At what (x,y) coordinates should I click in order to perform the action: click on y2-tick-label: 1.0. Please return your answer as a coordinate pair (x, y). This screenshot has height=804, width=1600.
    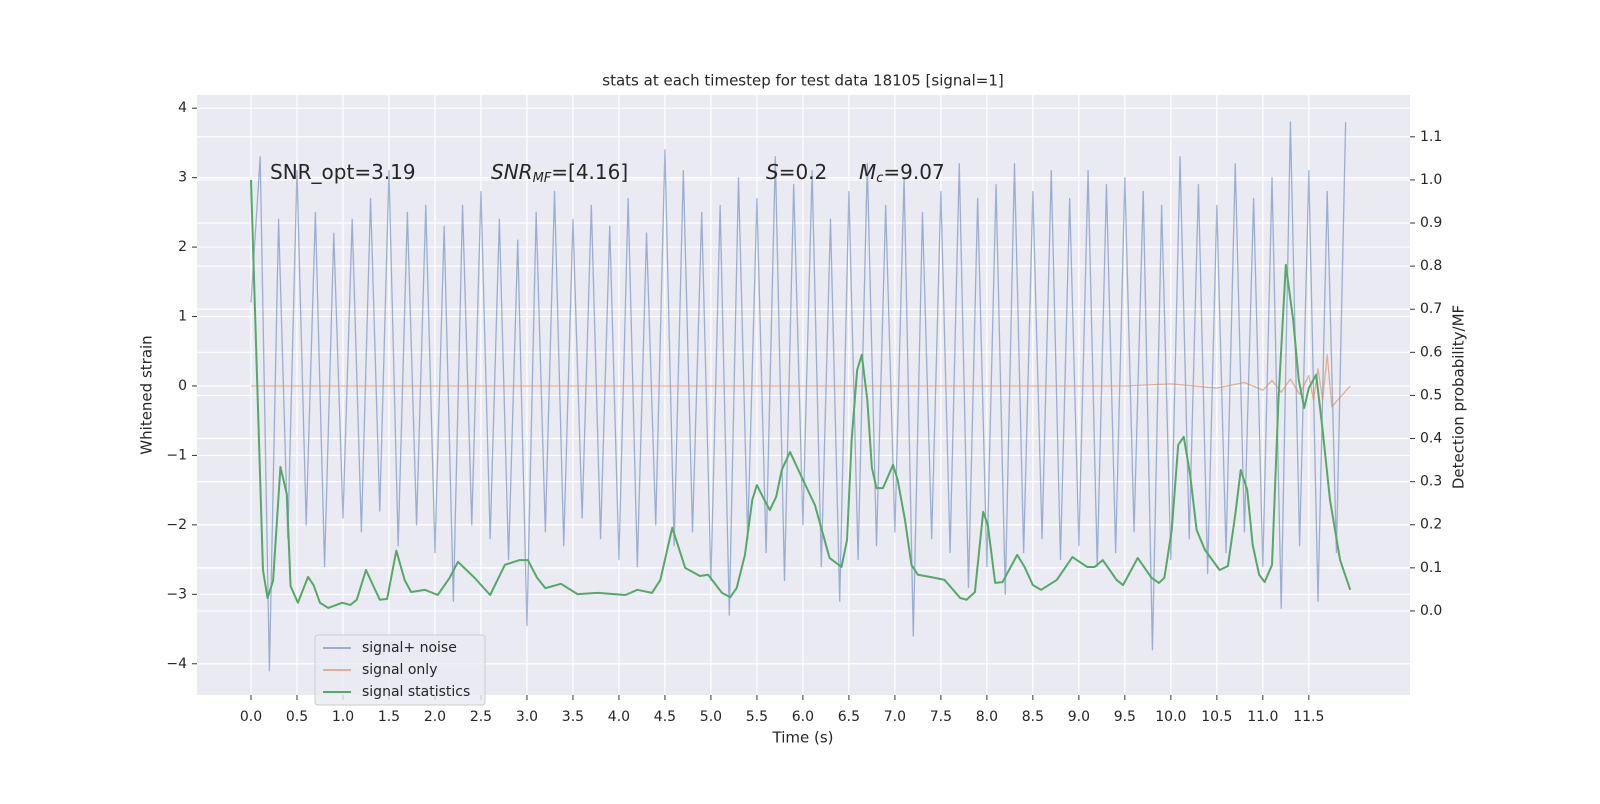
    Looking at the image, I should click on (1431, 180).